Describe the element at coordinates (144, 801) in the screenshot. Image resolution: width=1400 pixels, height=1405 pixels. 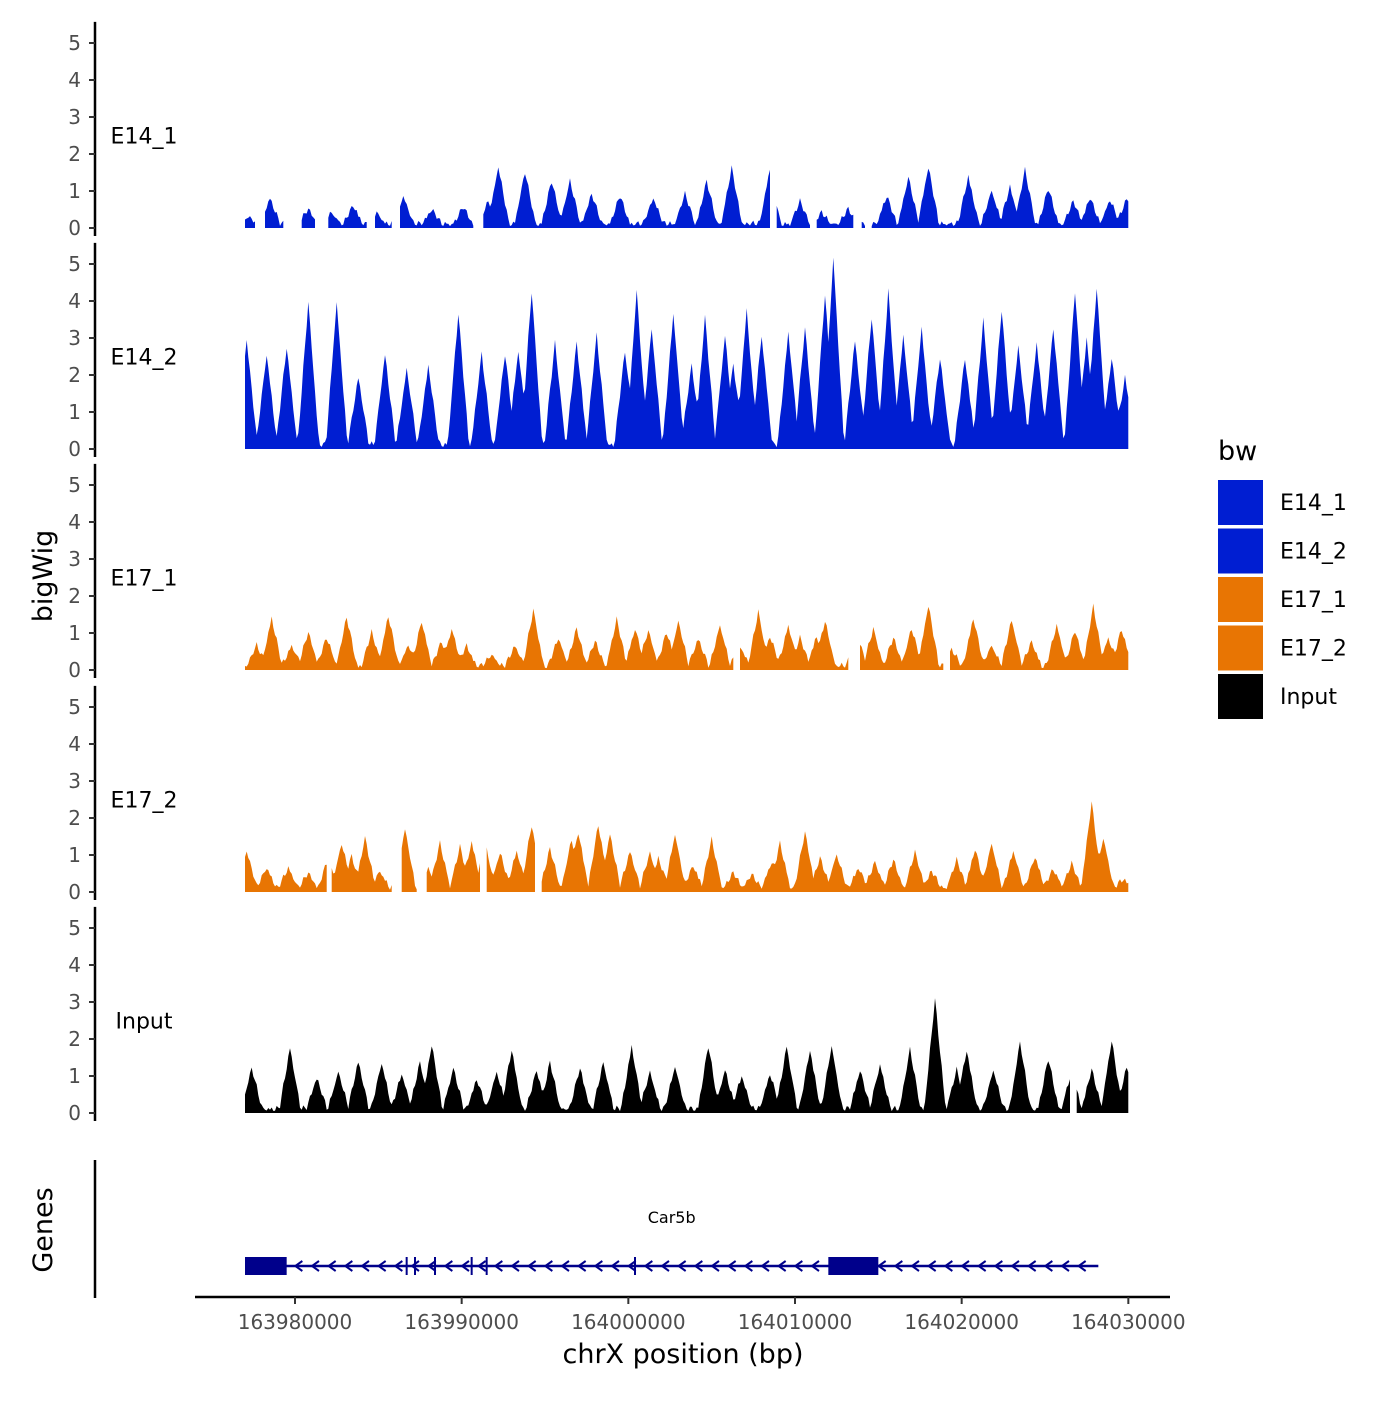
I see `track-label: E17_2` at that location.